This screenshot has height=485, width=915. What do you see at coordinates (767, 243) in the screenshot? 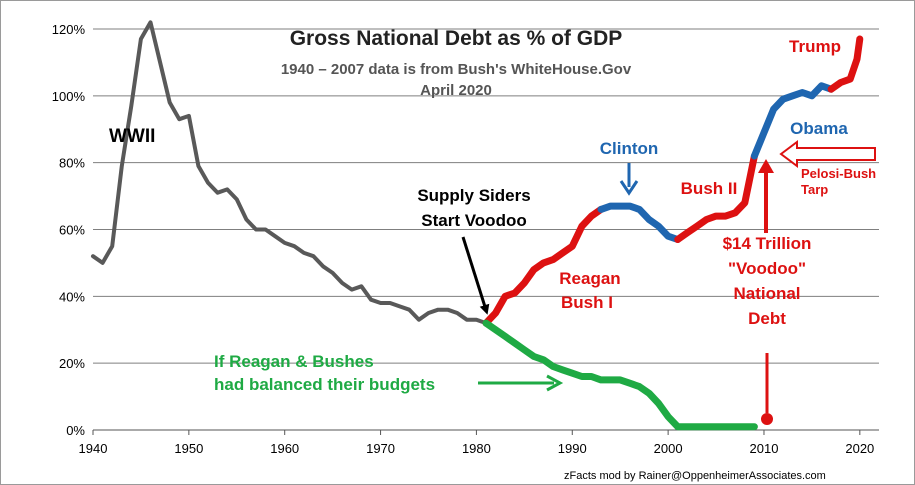
I see `debt-label-line1: $14 Trillion` at bounding box center [767, 243].